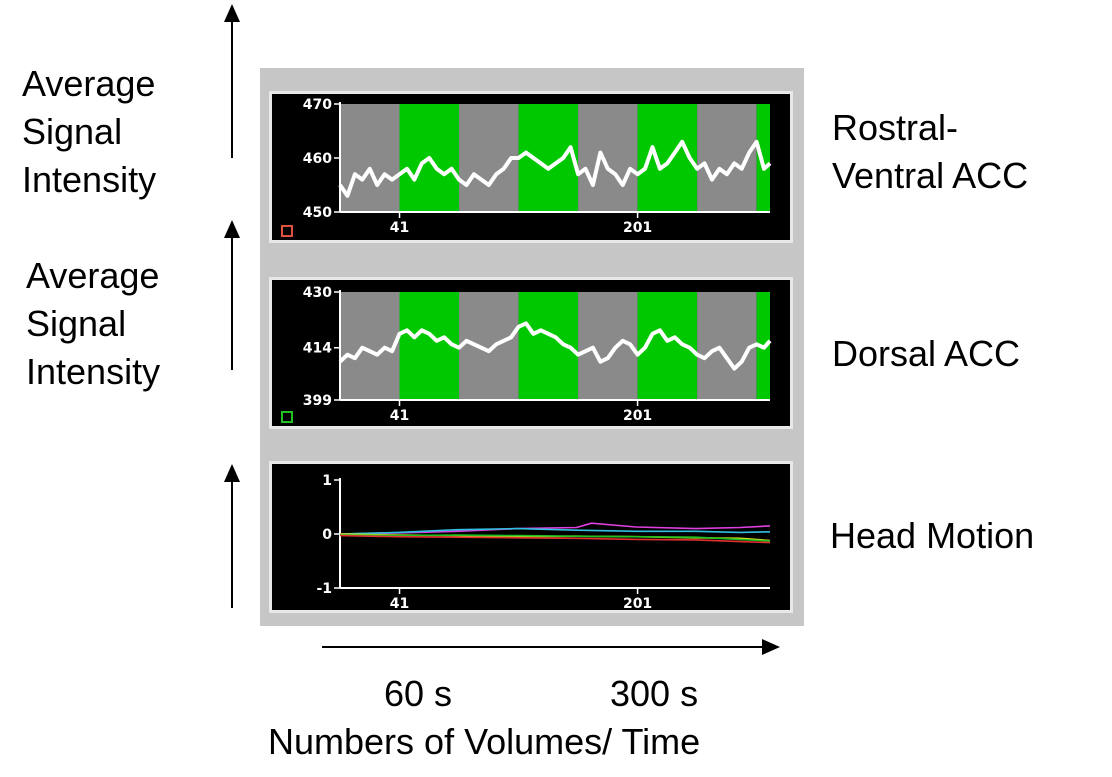 The width and height of the screenshot is (1112, 777). What do you see at coordinates (317, 349) in the screenshot?
I see `y-tick-label: 414` at bounding box center [317, 349].